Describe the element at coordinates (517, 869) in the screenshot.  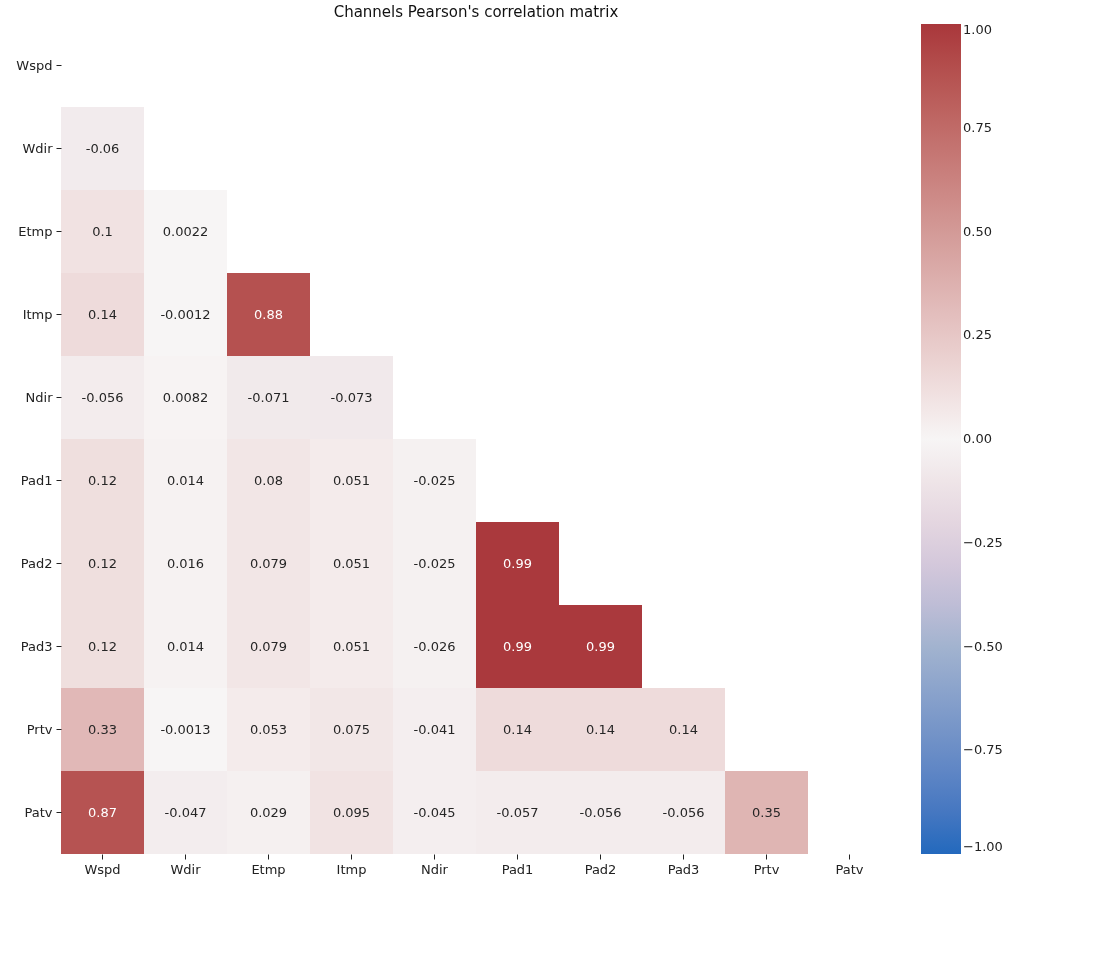
I see `x-tick-label: Pad1` at that location.